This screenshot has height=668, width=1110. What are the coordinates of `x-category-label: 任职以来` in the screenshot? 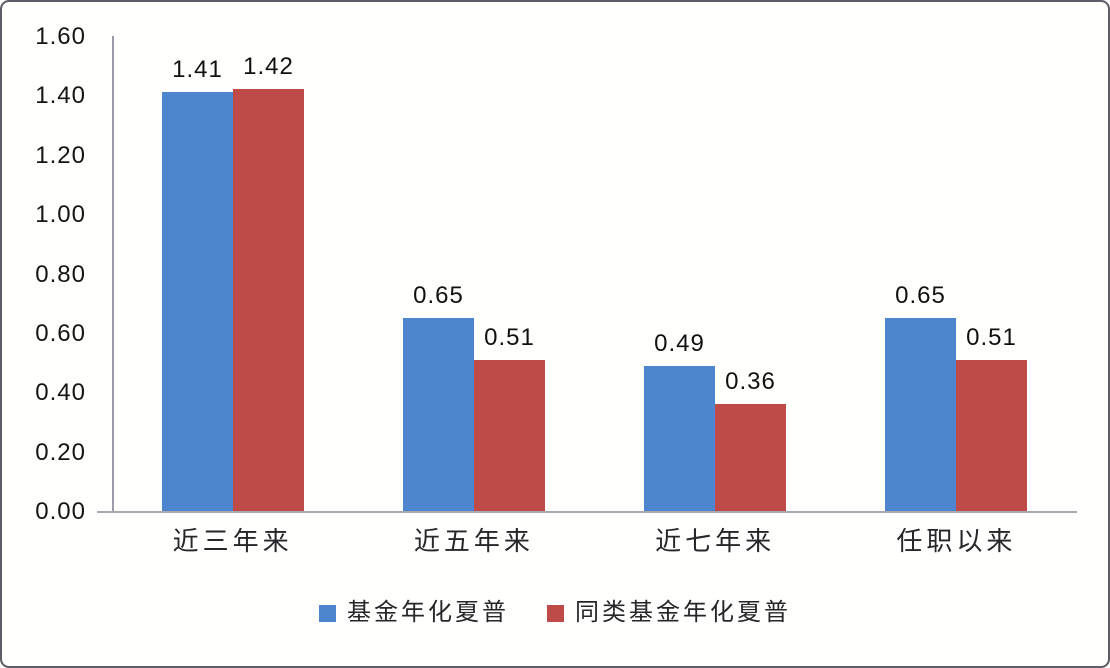 It's located at (956, 541).